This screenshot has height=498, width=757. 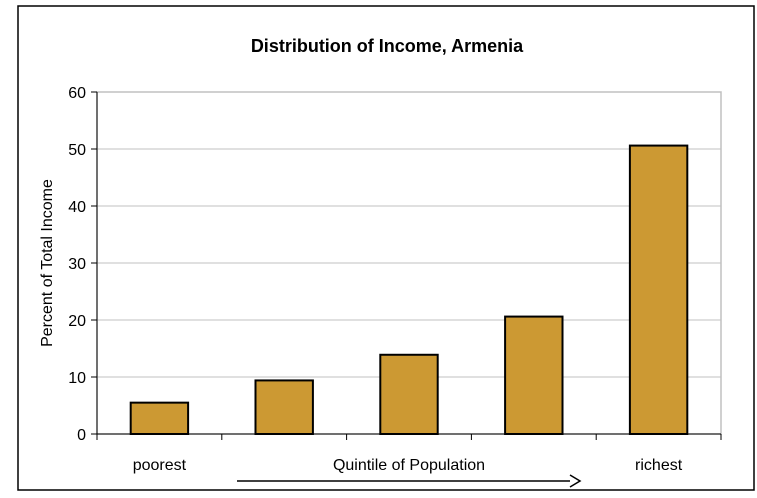 I want to click on category-label: richest, so click(x=659, y=465).